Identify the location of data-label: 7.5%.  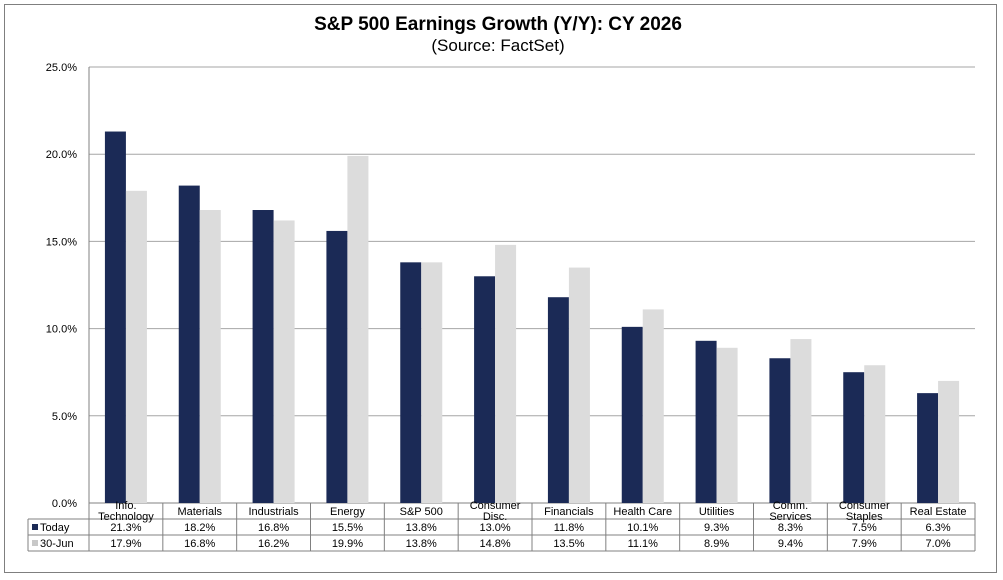
(864, 528).